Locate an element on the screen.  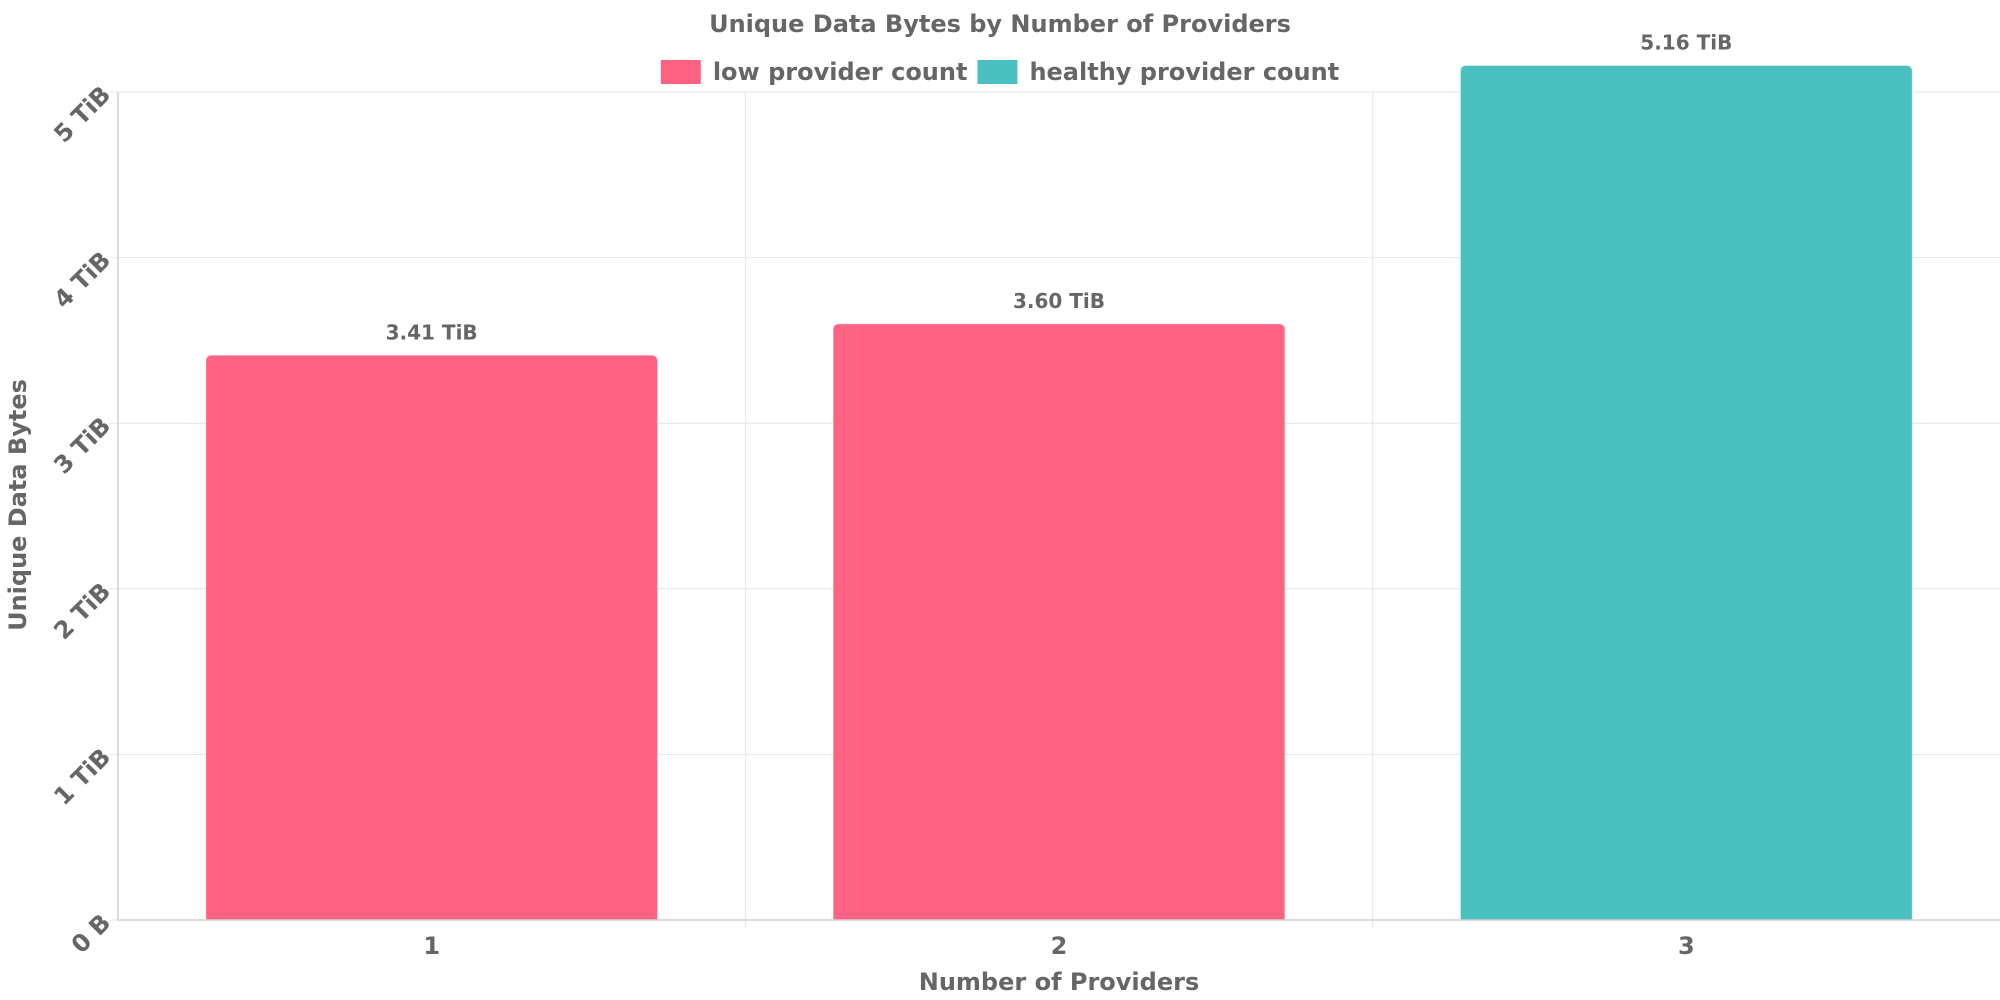
legend: low provider count healthy provider count is located at coordinates (999, 72).